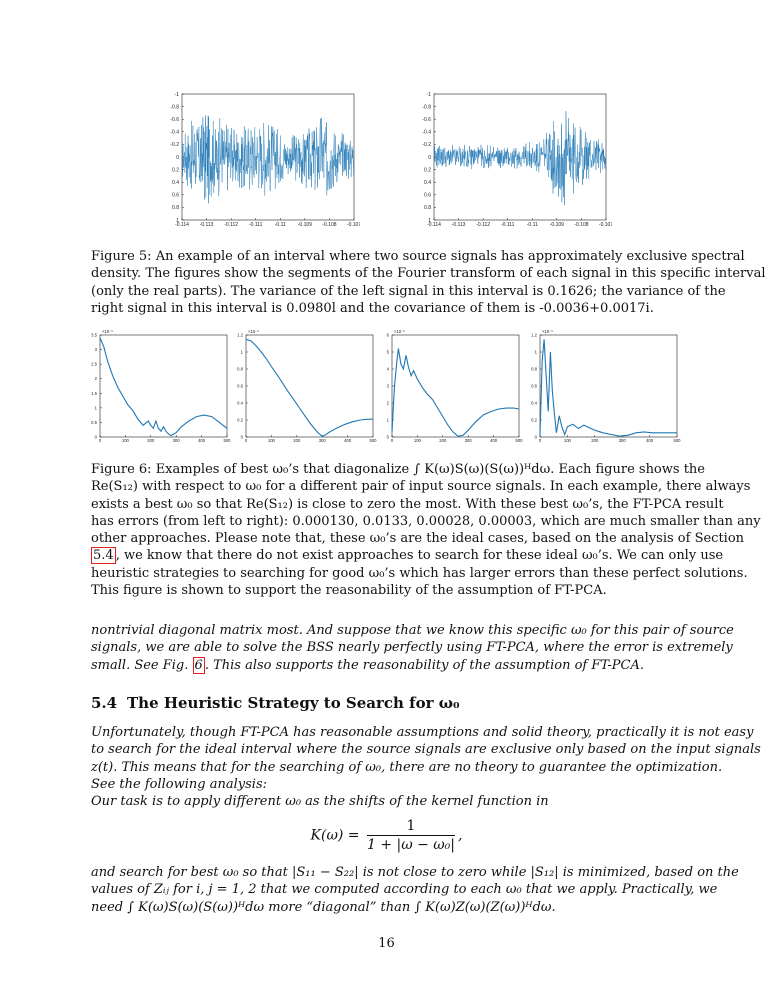  What do you see at coordinates (532, 225) in the screenshot?
I see `x-tick-label: -0.11` at bounding box center [532, 225].